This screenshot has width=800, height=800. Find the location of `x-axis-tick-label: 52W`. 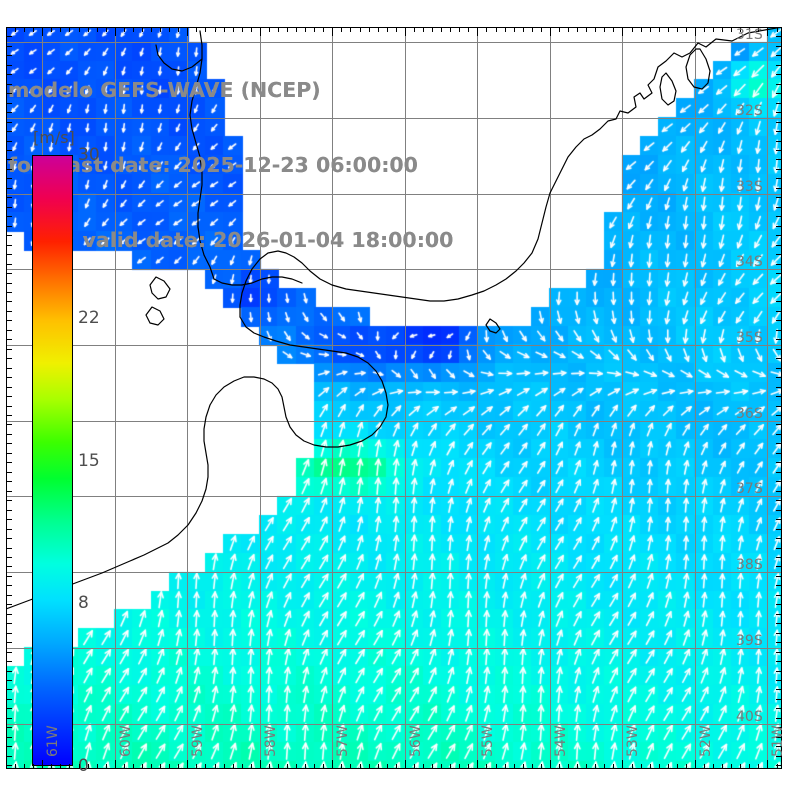

x-axis-tick-label: 52W is located at coordinates (705, 741).